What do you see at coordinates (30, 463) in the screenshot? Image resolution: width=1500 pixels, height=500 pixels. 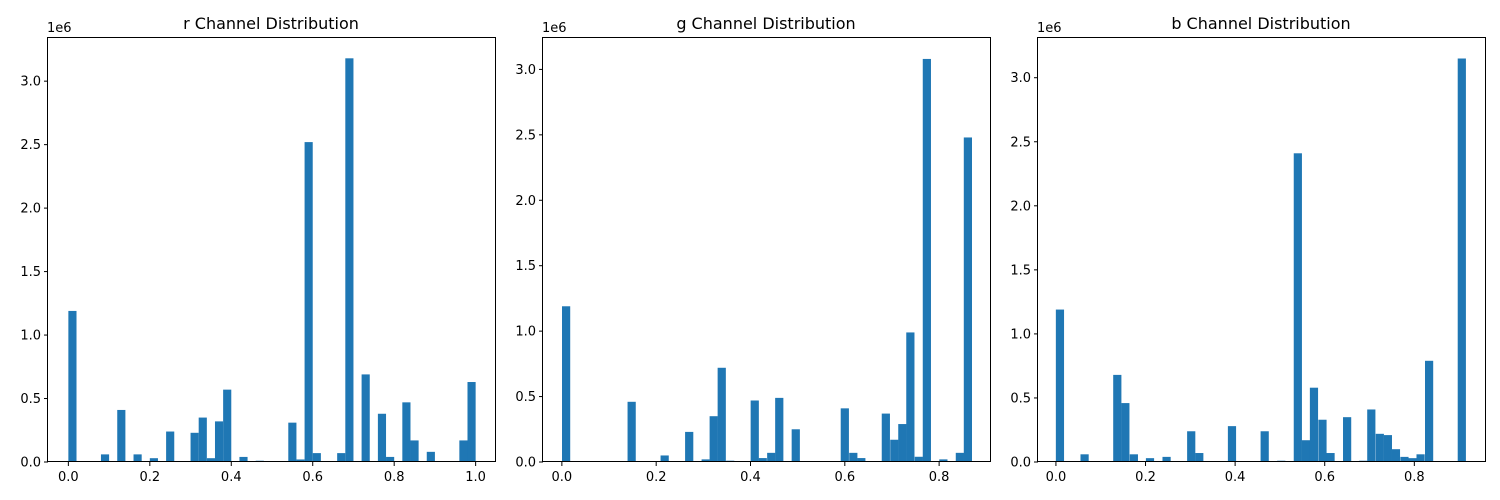 I see `r-channel-y-tick-label: 0.0` at bounding box center [30, 463].